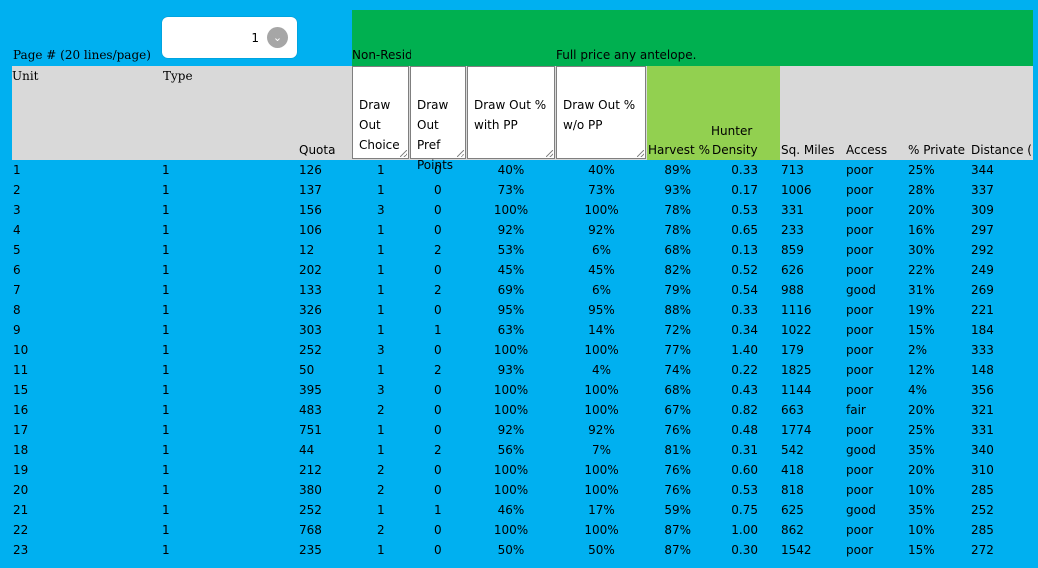  I want to click on cell-dens: 0.82, so click(744, 410).